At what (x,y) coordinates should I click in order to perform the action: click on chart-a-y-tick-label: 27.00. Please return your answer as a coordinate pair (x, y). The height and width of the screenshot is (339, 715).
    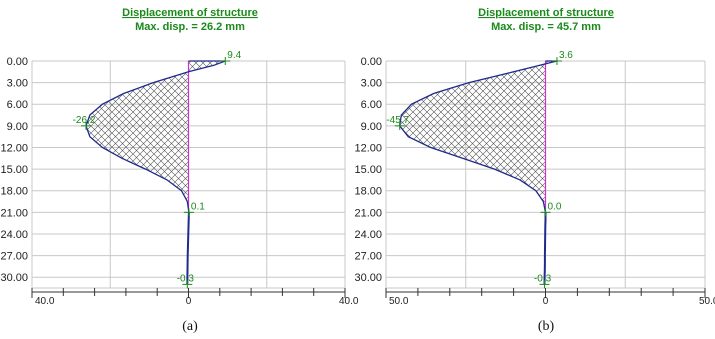
    Looking at the image, I should click on (14, 257).